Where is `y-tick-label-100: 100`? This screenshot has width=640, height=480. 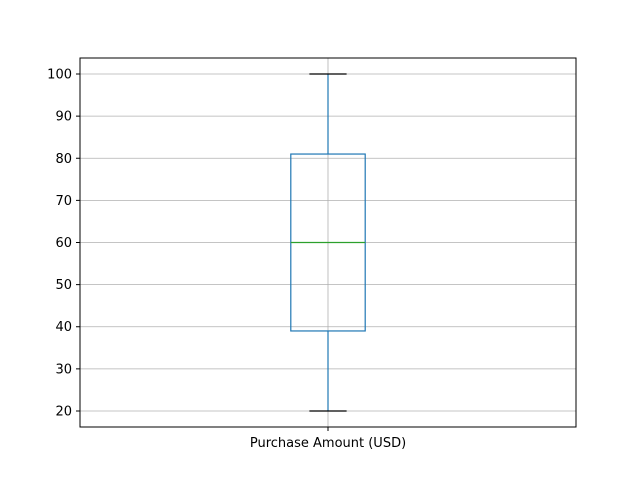 y-tick-label-100: 100 is located at coordinates (59, 75).